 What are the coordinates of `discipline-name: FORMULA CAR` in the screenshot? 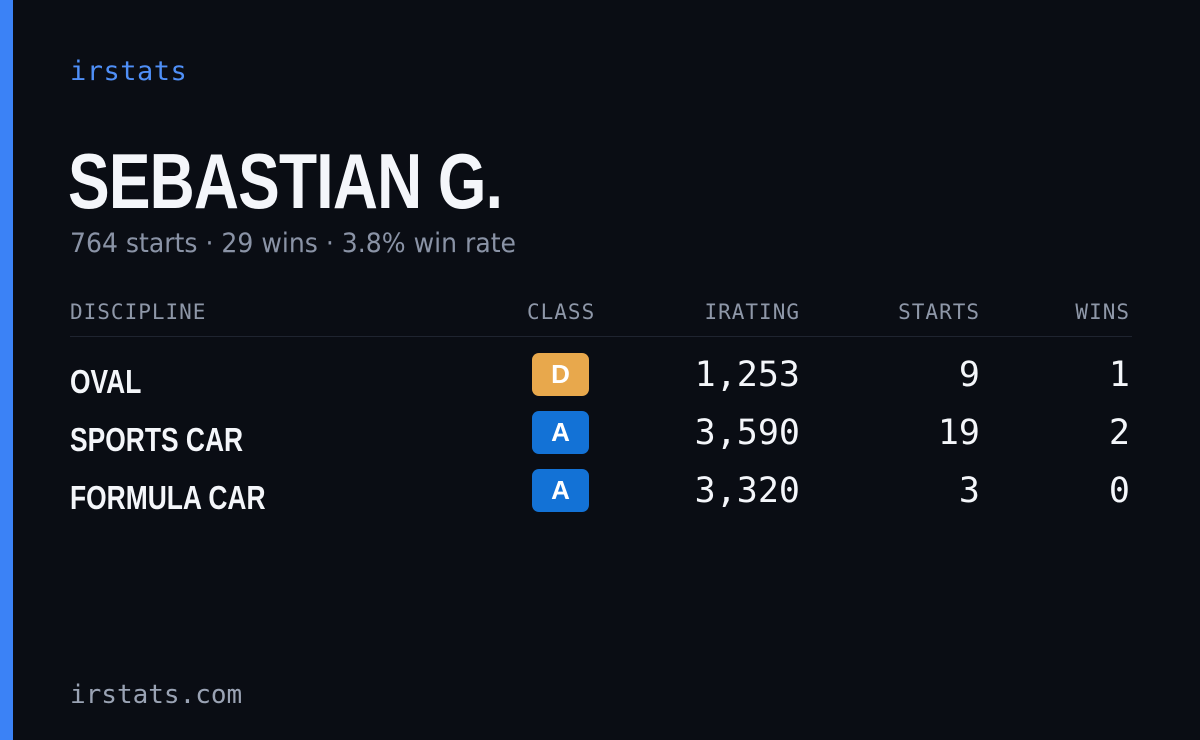 It's located at (168, 497).